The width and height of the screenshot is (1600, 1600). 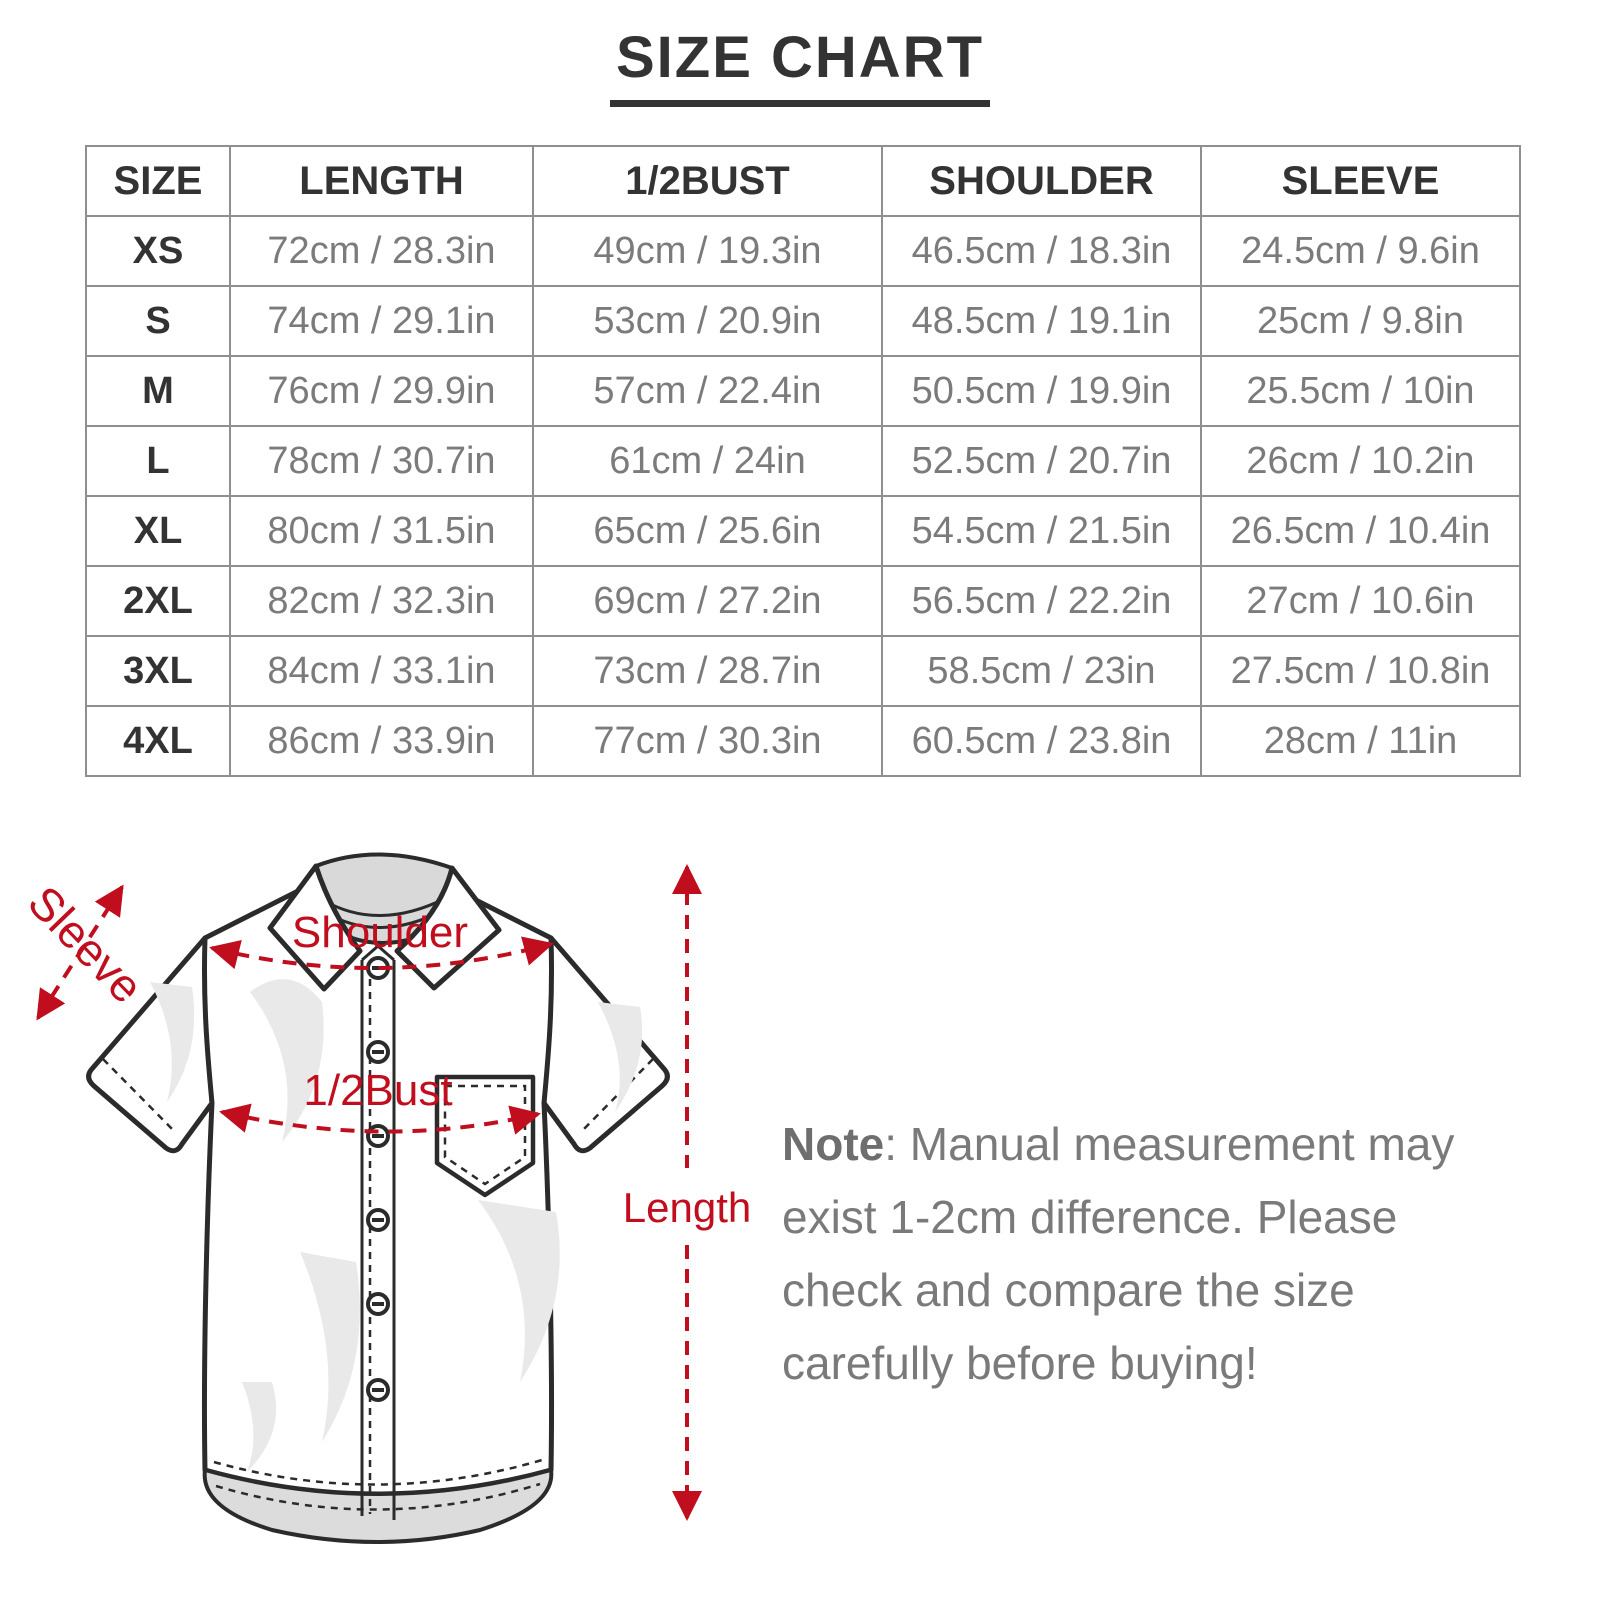 I want to click on cell-halfbust: 77cm / 30.3in, so click(x=707, y=741).